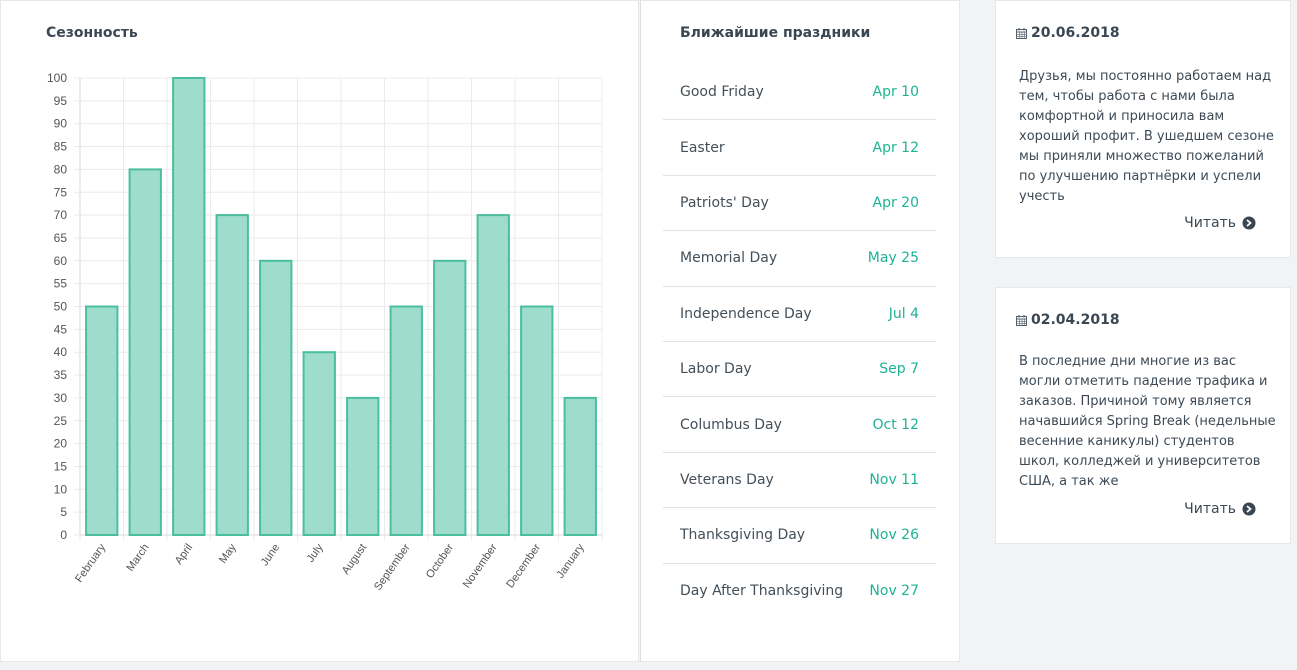 The width and height of the screenshot is (1297, 670). I want to click on holiday-date: Jul 4, so click(903, 313).